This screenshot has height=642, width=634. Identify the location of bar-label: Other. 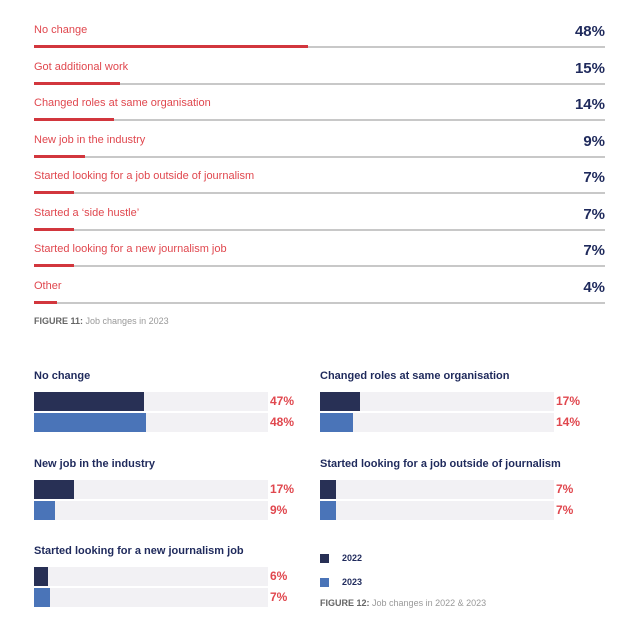
(48, 285).